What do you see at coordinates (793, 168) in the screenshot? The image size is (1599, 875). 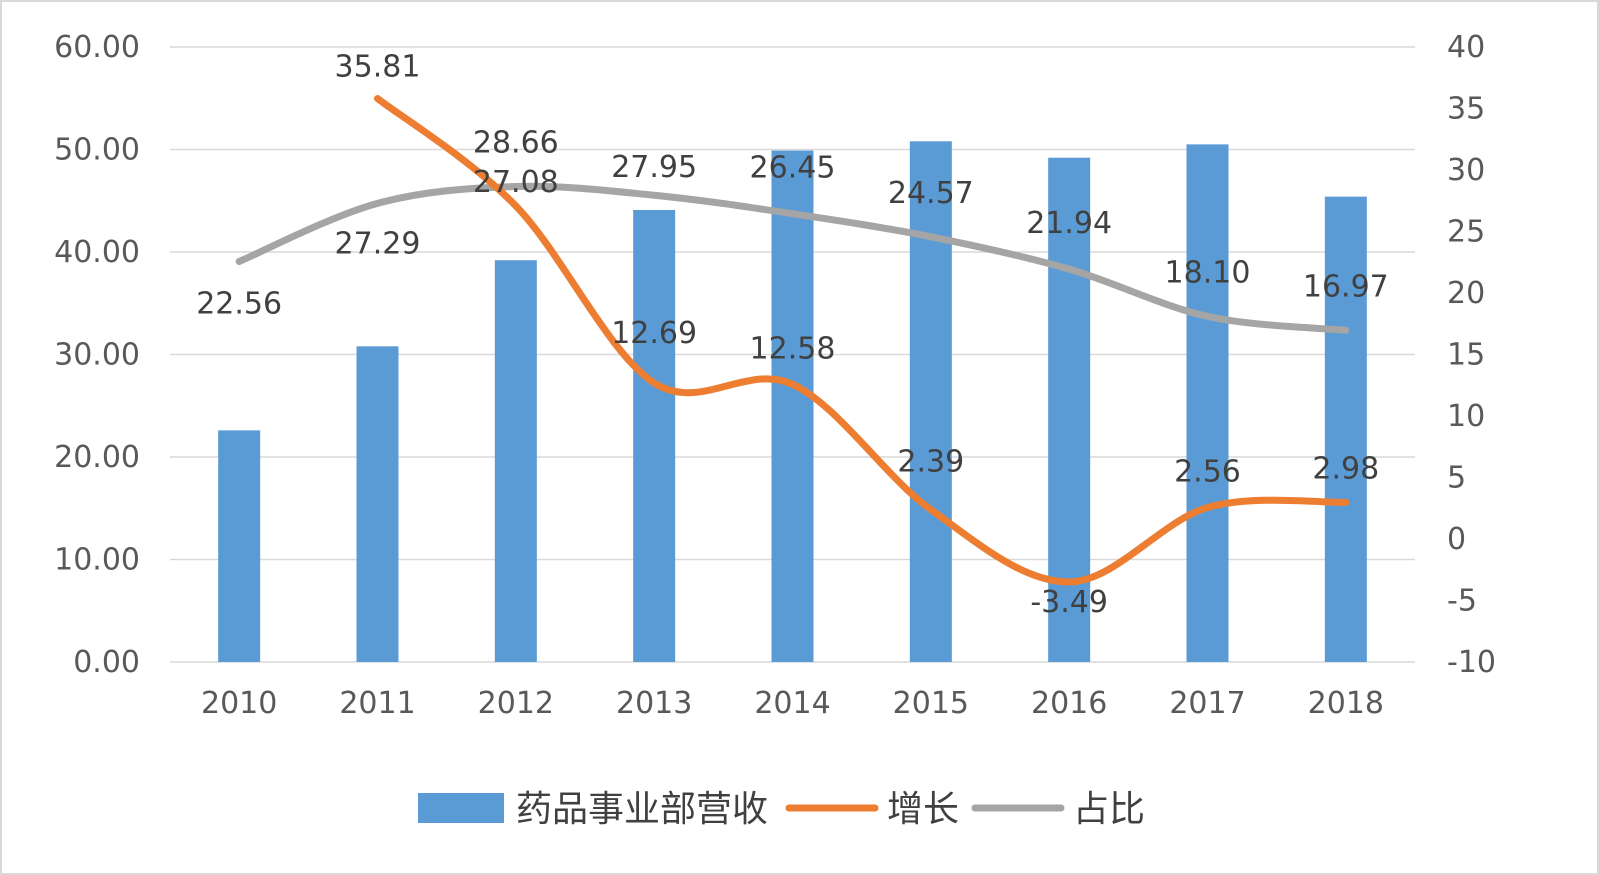 I see `share-data-label: 26.45` at bounding box center [793, 168].